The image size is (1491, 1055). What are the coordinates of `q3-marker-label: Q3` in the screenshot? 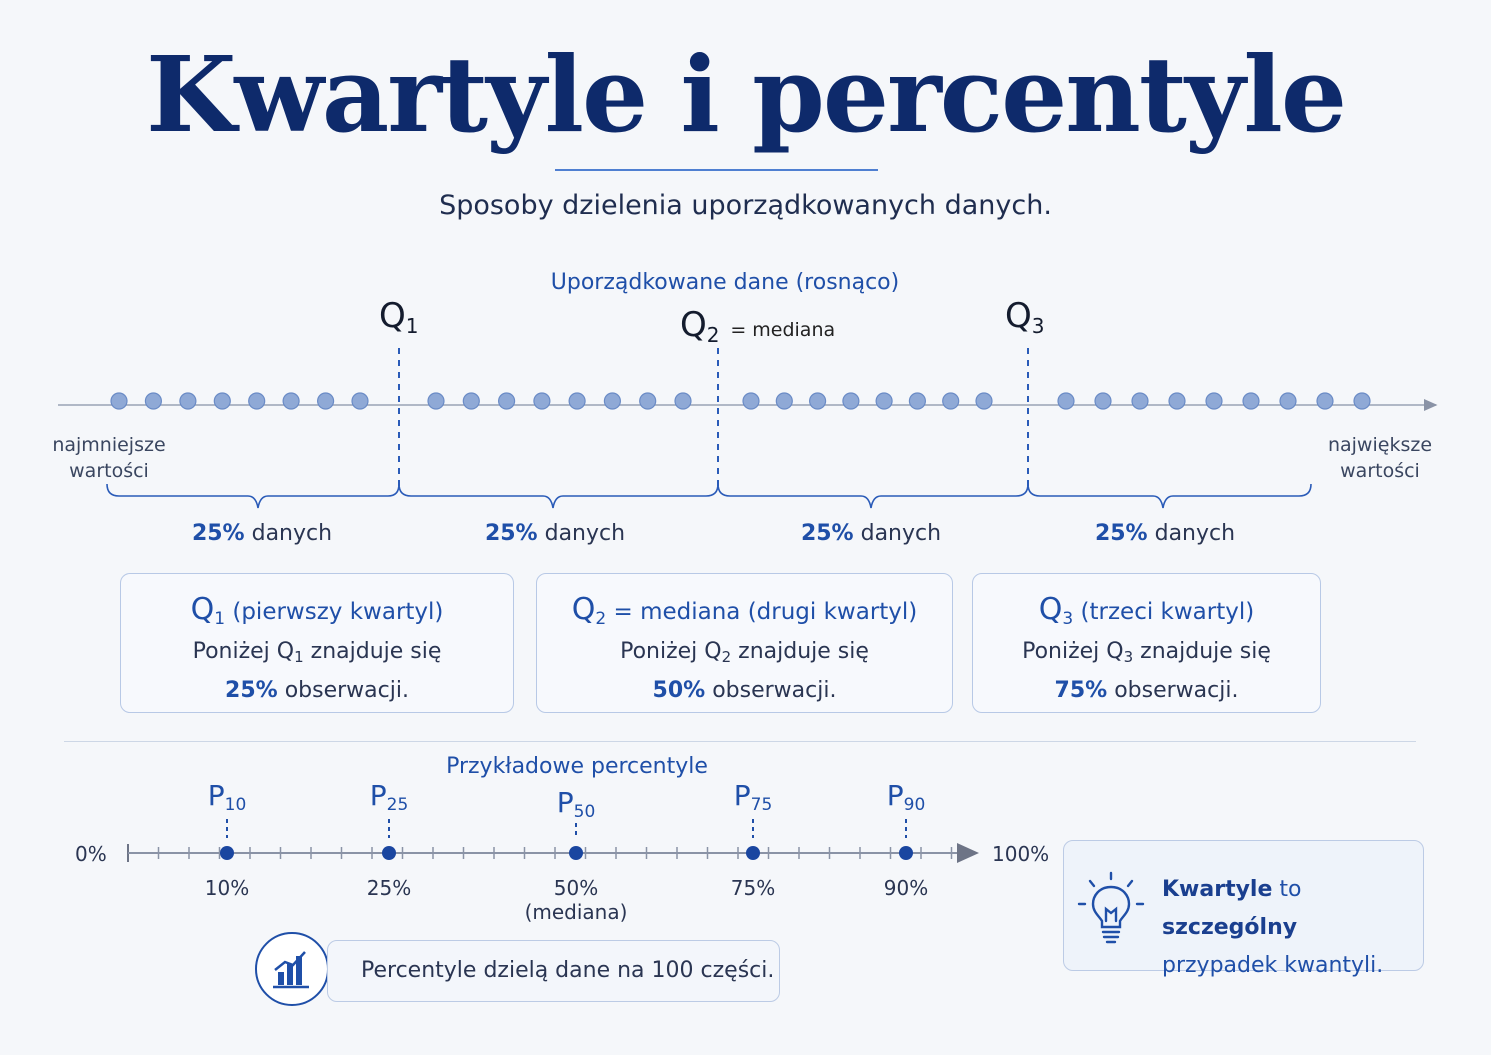 It's located at (1025, 317).